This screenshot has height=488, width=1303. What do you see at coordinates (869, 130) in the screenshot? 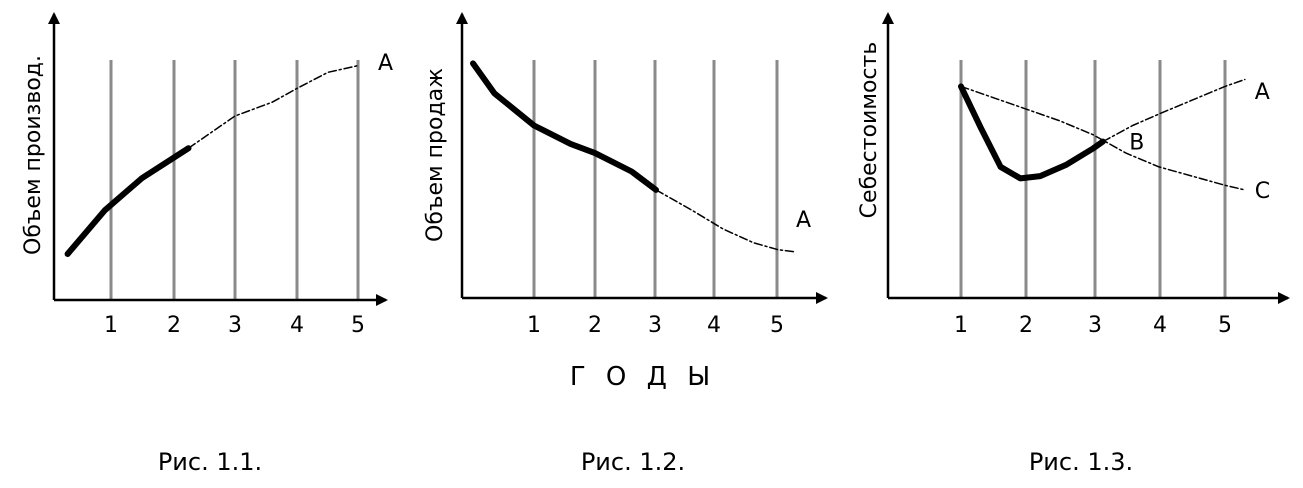
I see `y-axis-label: Себестоимость` at bounding box center [869, 130].